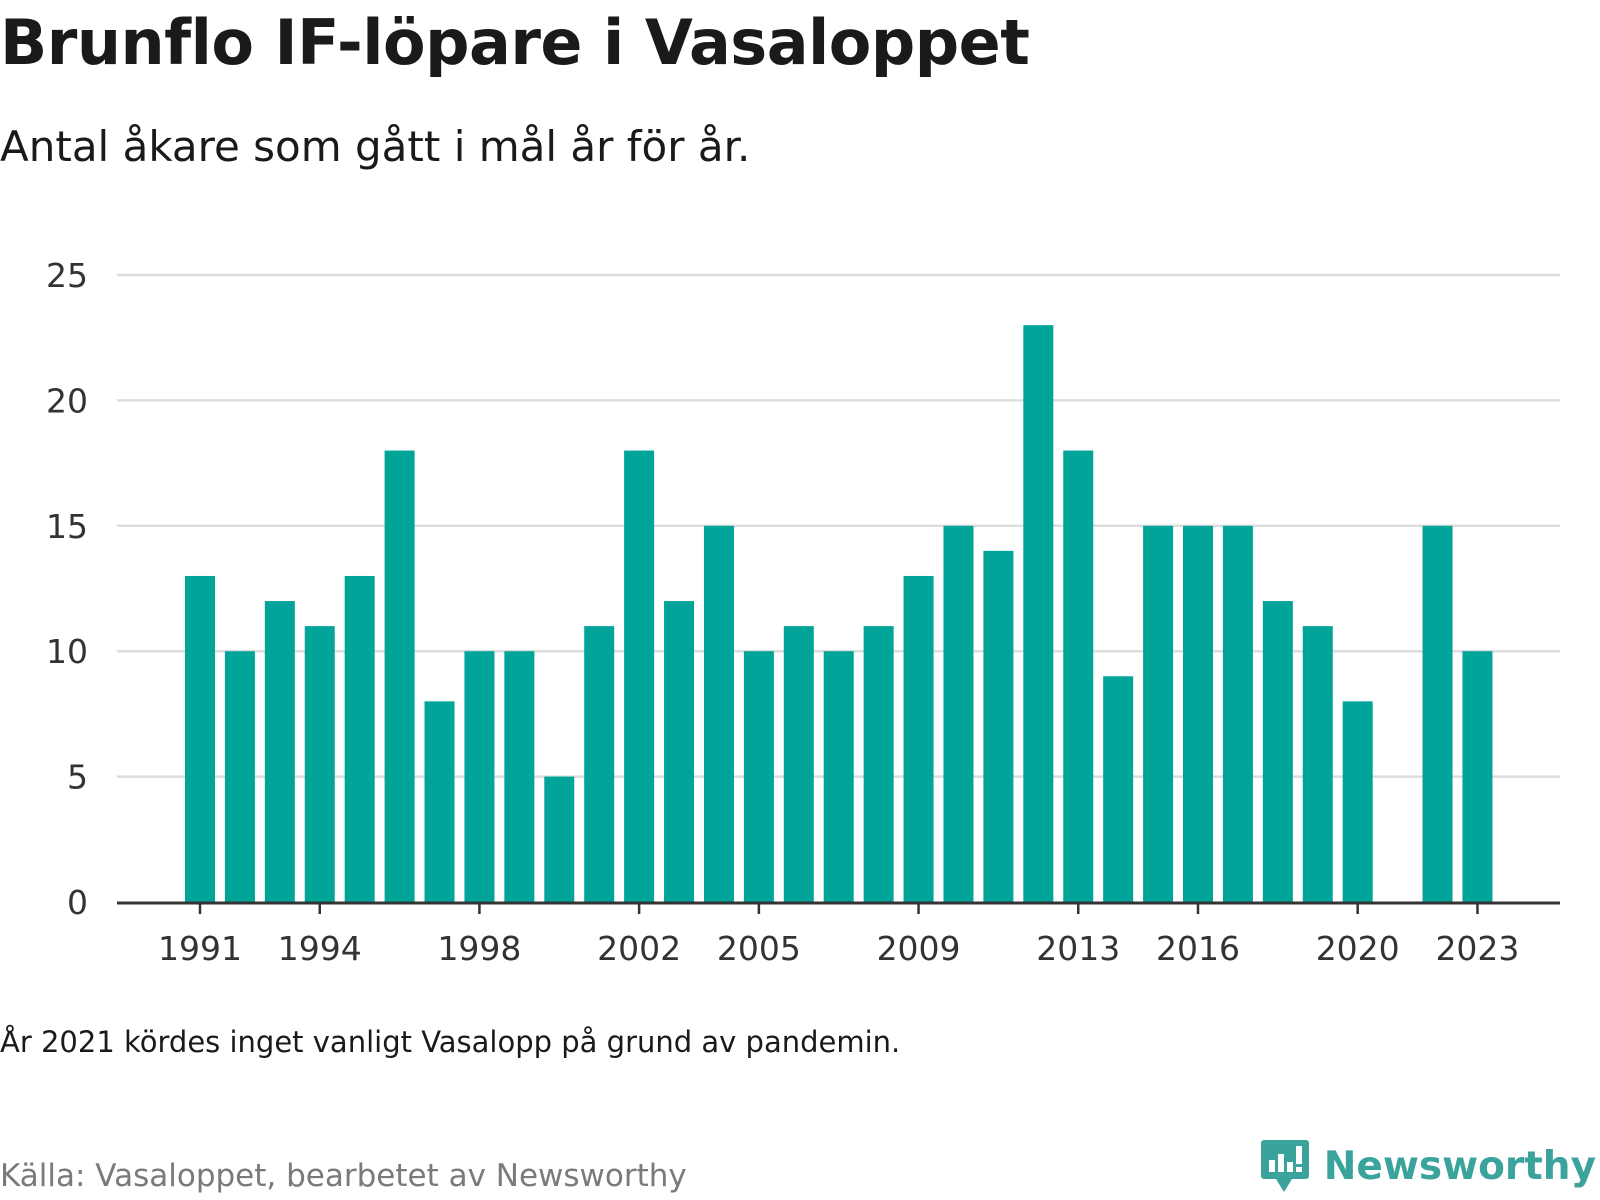 The height and width of the screenshot is (1200, 1600). What do you see at coordinates (375, 146) in the screenshot?
I see `chart-subtitle: Antal åkare som gått i mål år för år.` at bounding box center [375, 146].